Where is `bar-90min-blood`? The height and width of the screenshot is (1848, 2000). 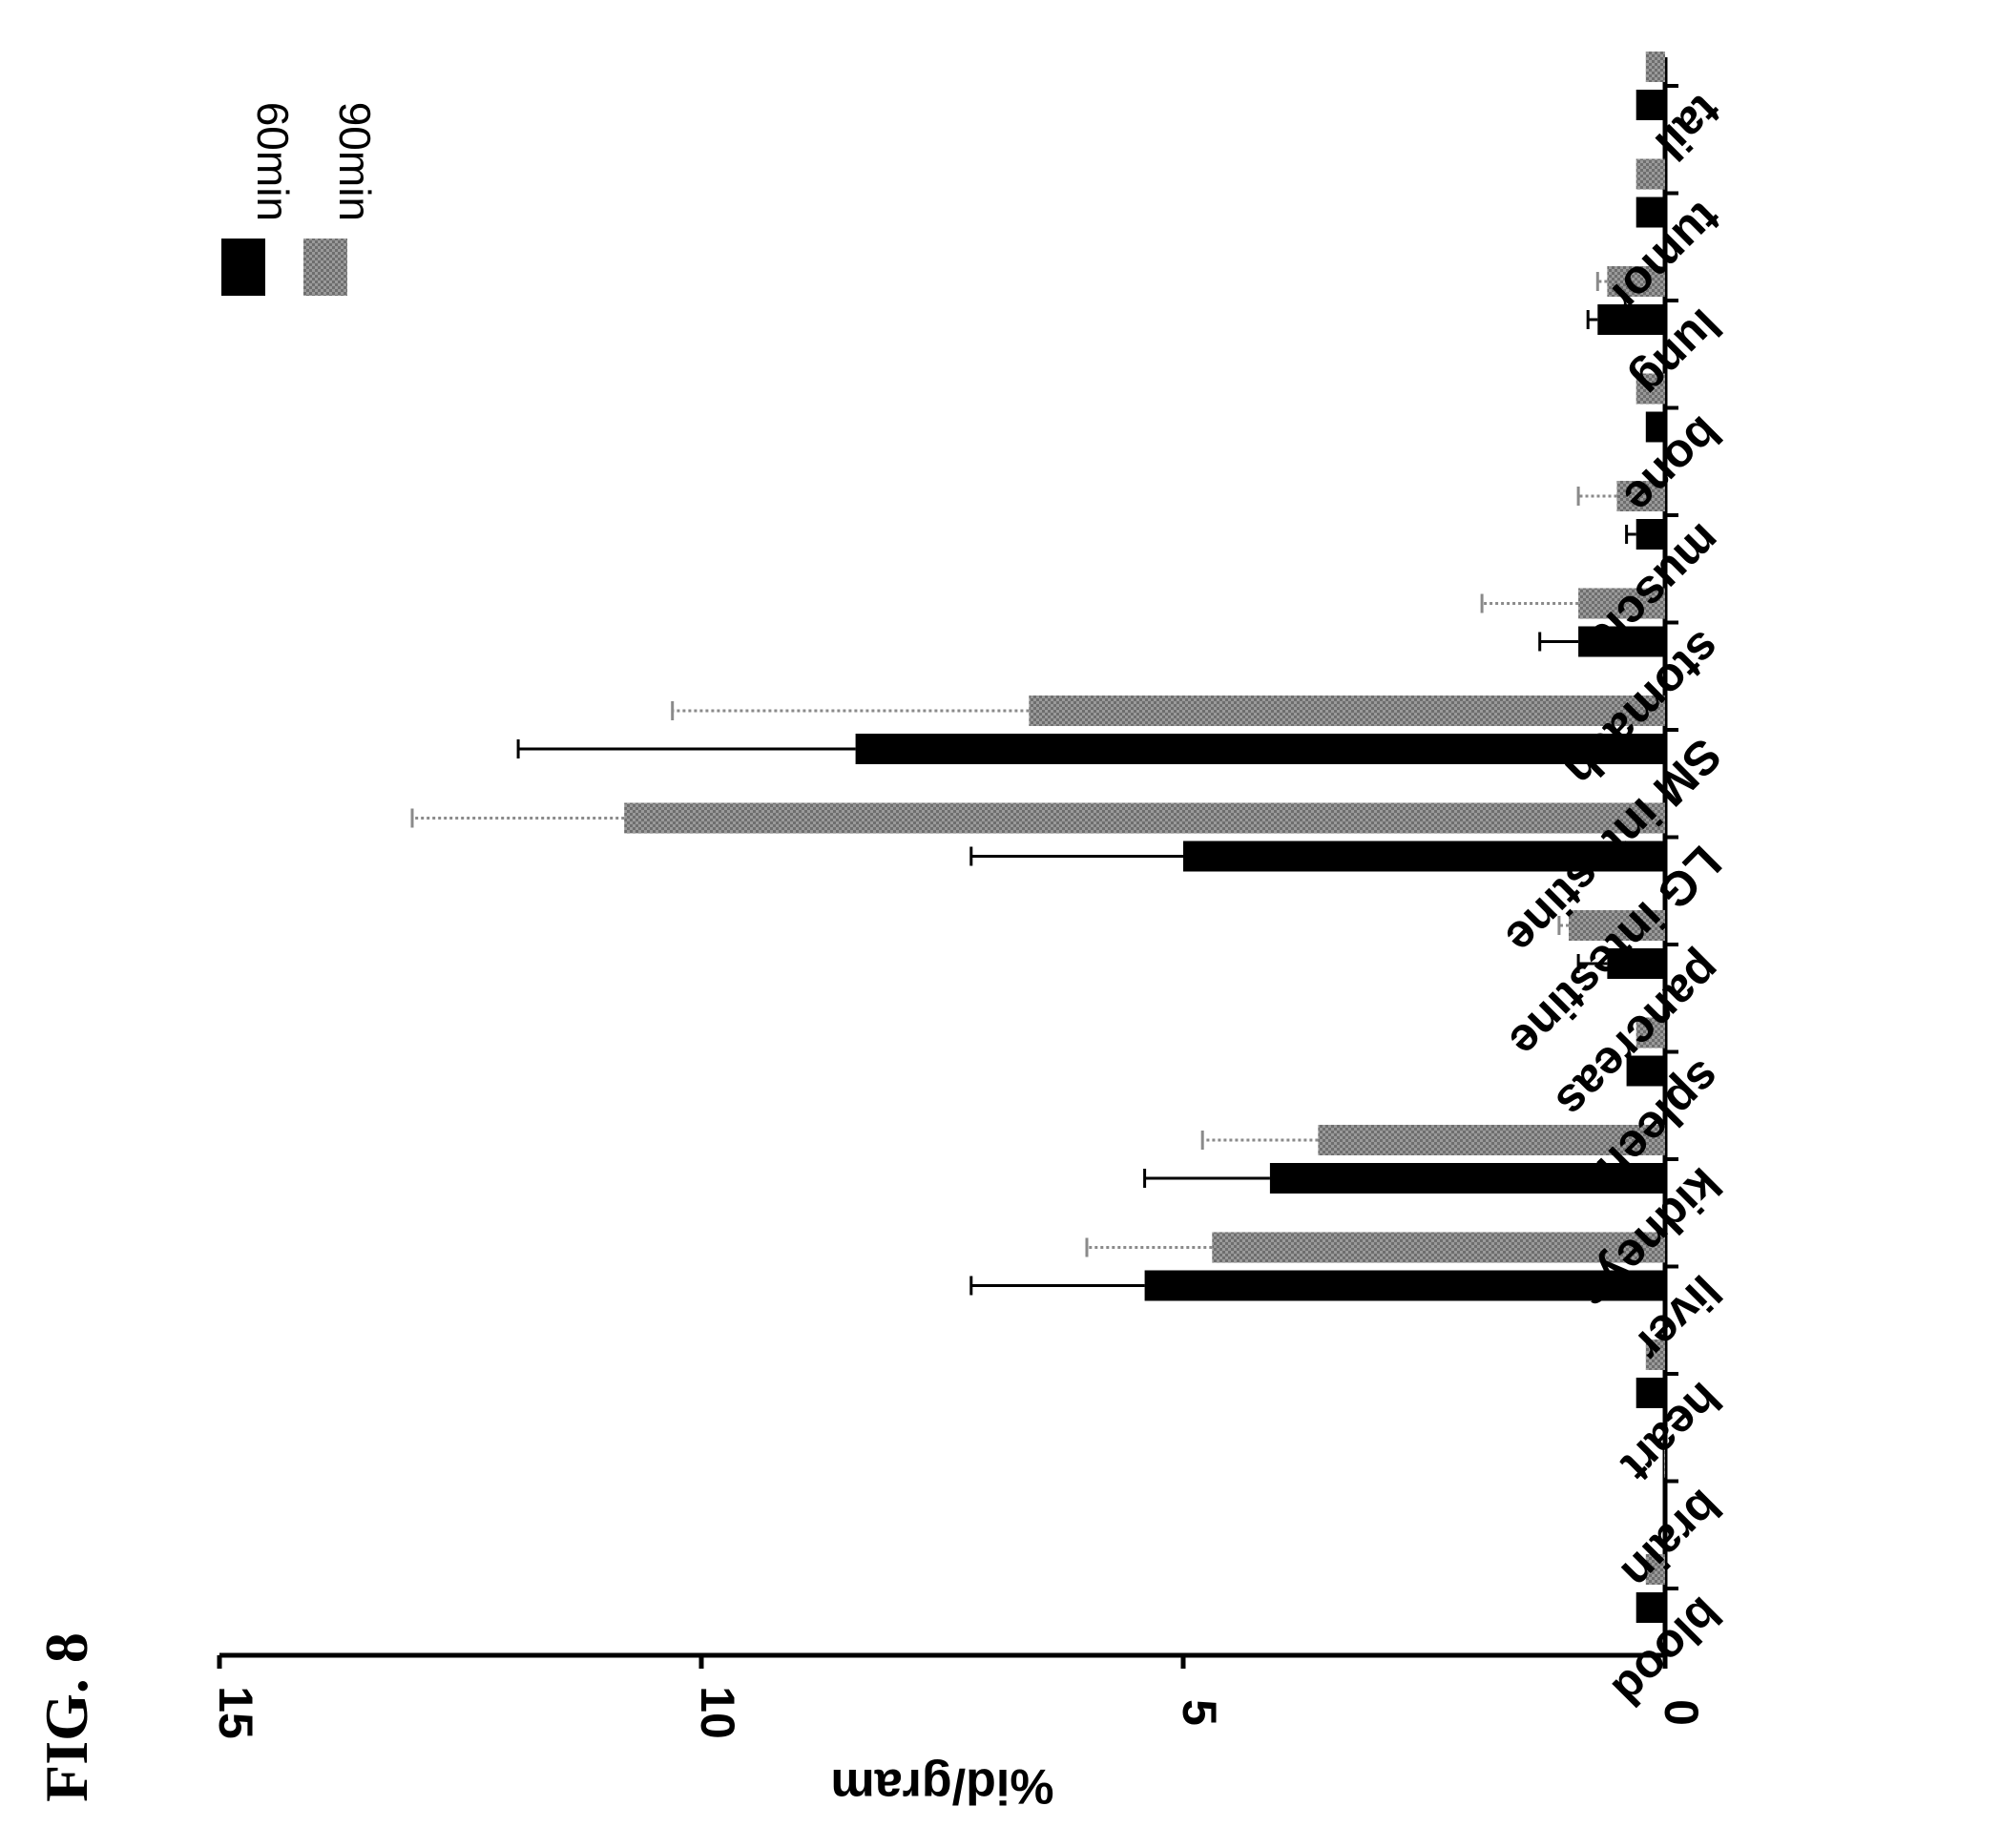 bar-90min-blood is located at coordinates (1655, 1569).